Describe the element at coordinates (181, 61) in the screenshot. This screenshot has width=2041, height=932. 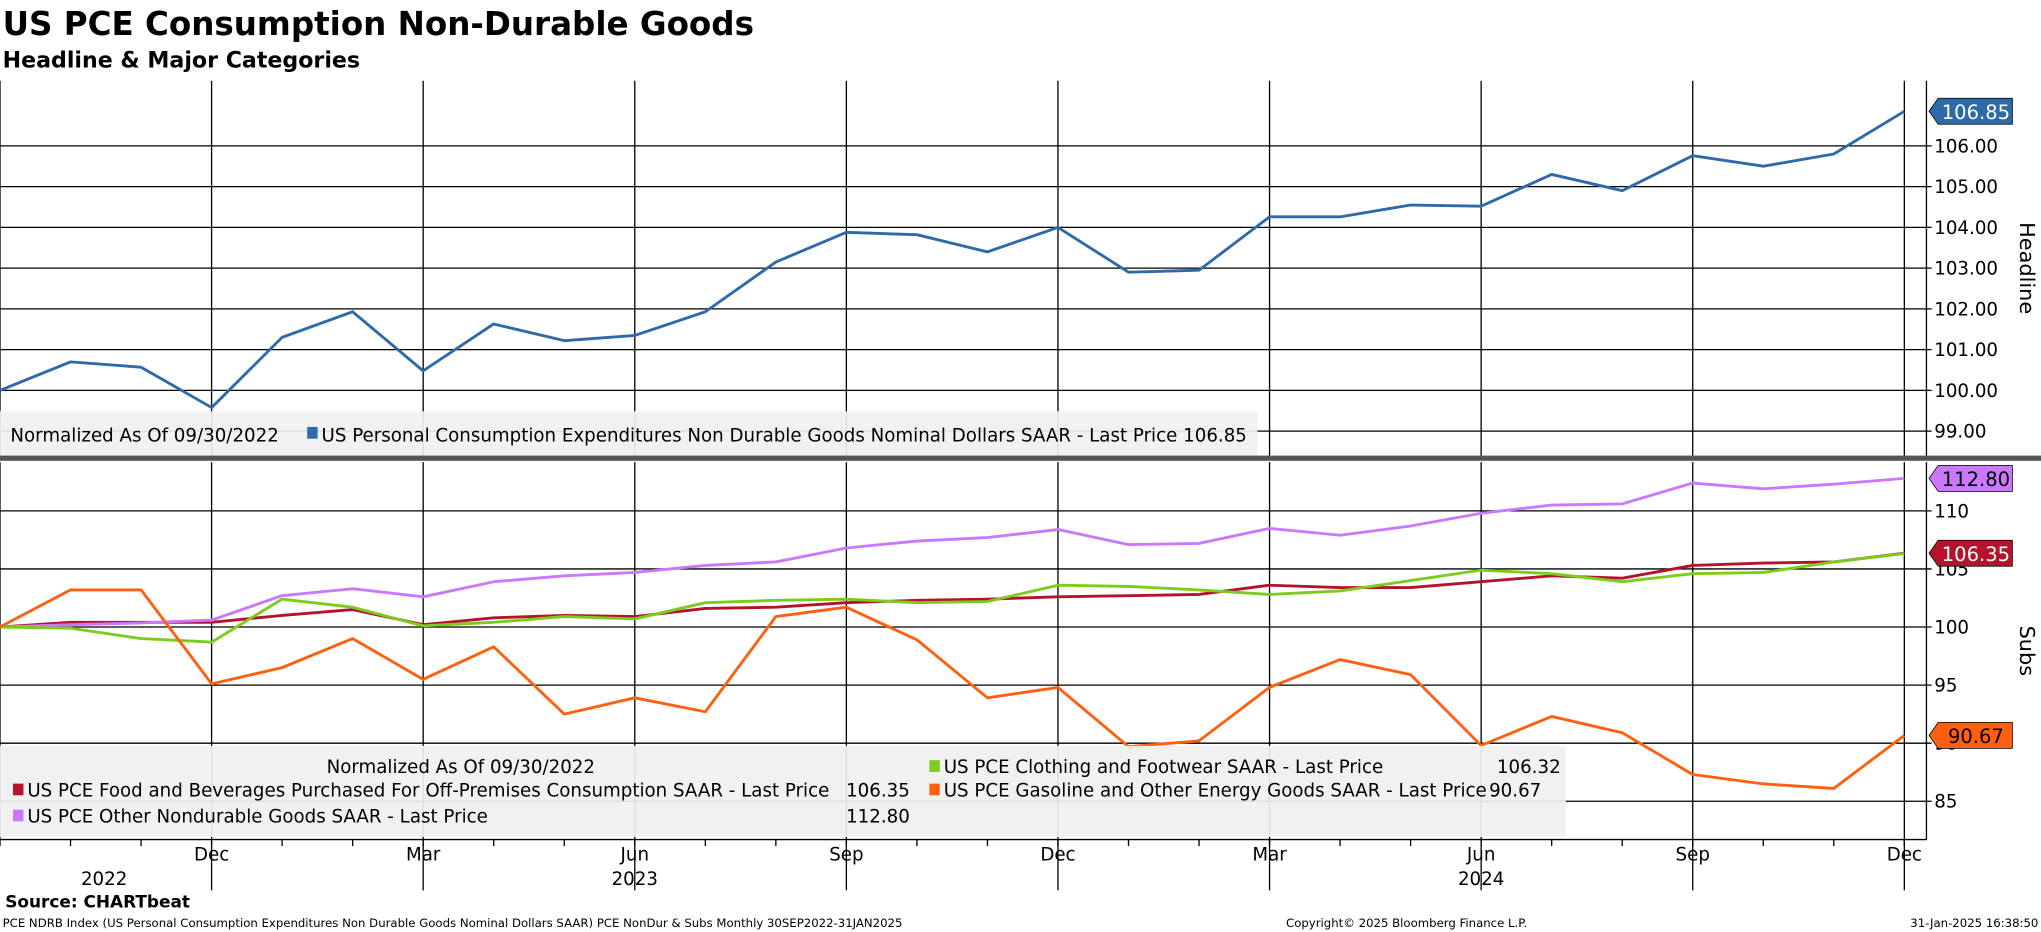
I see `chart-subtitle: Headline & Major Categories` at that location.